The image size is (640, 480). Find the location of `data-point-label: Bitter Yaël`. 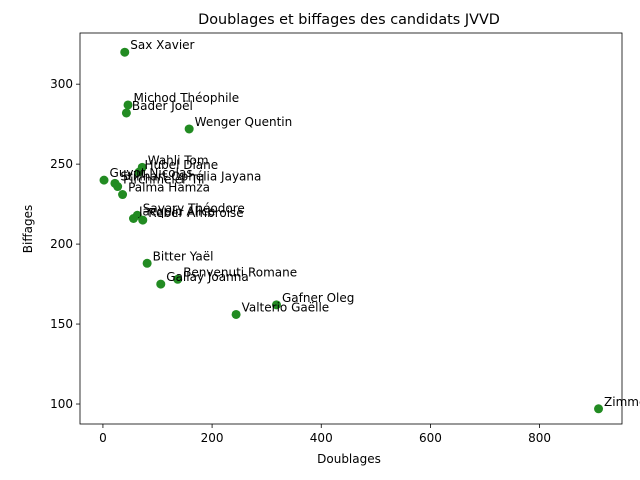

data-point-label: Bitter Yaël is located at coordinates (183, 256).